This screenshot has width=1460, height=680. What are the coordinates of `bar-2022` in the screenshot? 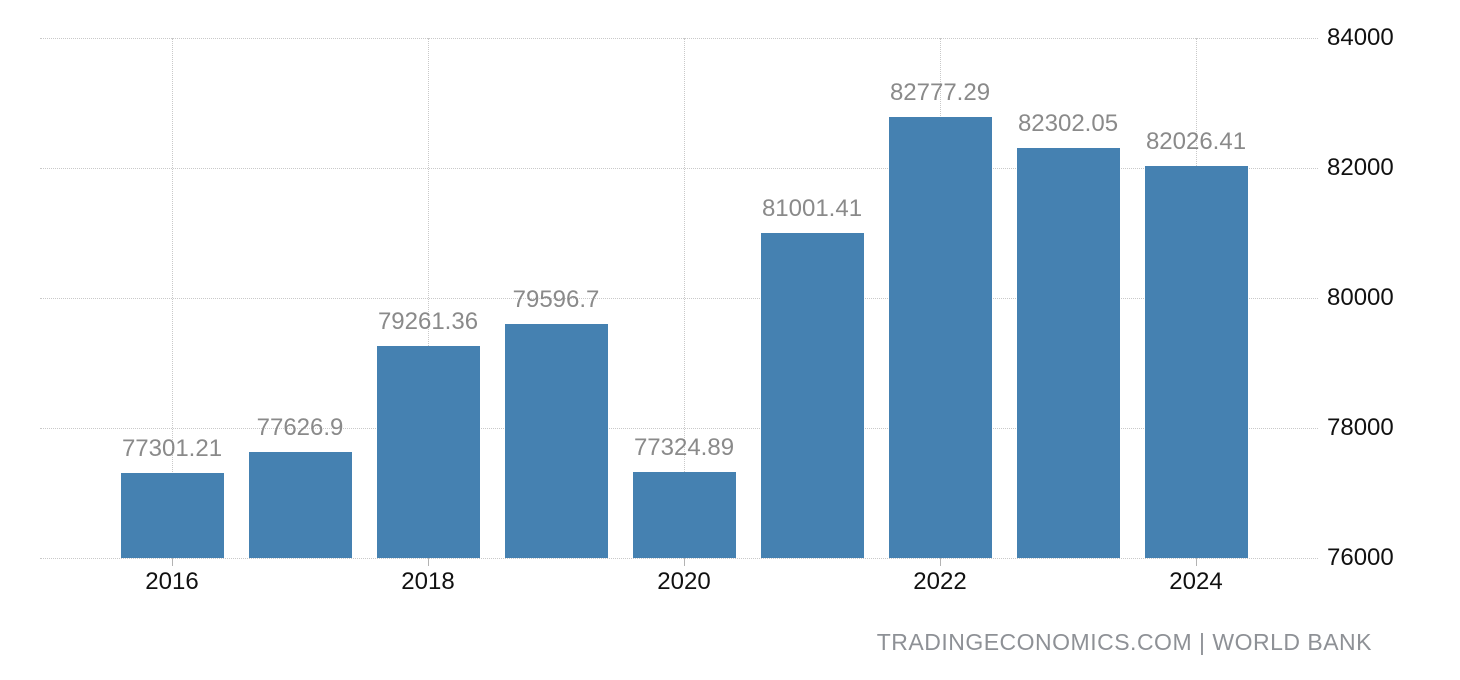 It's located at (940, 337).